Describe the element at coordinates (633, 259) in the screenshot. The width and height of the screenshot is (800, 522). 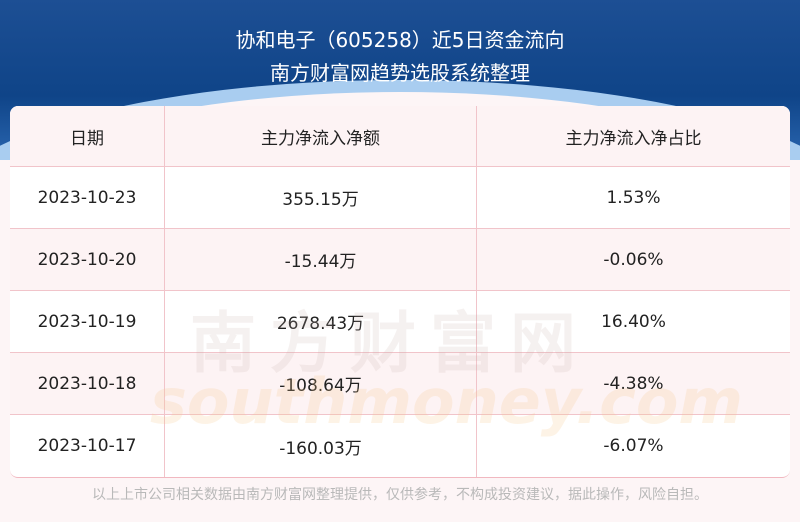
I see `net-ratio-cell: -0.06%` at that location.